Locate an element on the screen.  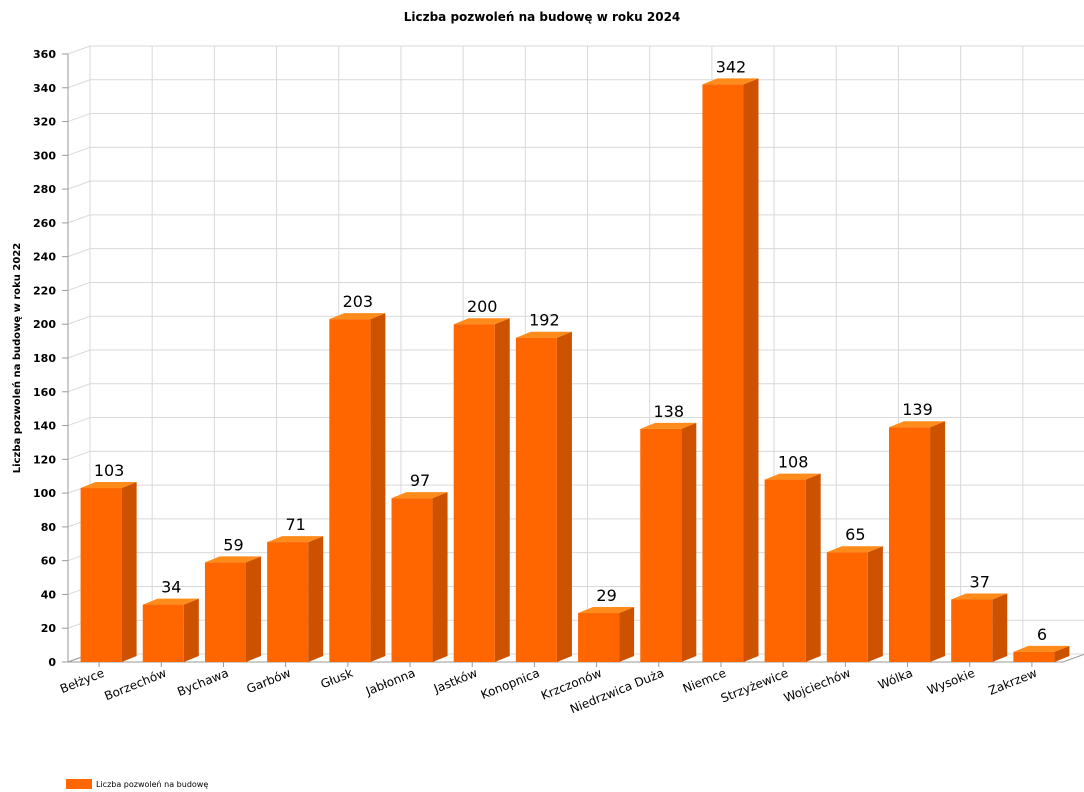
bar-value-label: 108 is located at coordinates (793, 462).